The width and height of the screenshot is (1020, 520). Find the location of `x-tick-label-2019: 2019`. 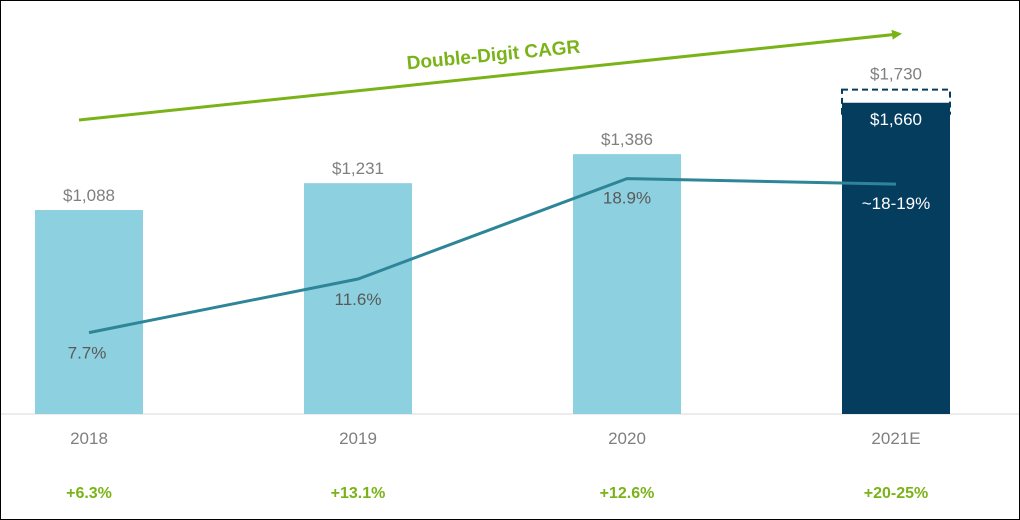

x-tick-label-2019: 2019 is located at coordinates (358, 438).